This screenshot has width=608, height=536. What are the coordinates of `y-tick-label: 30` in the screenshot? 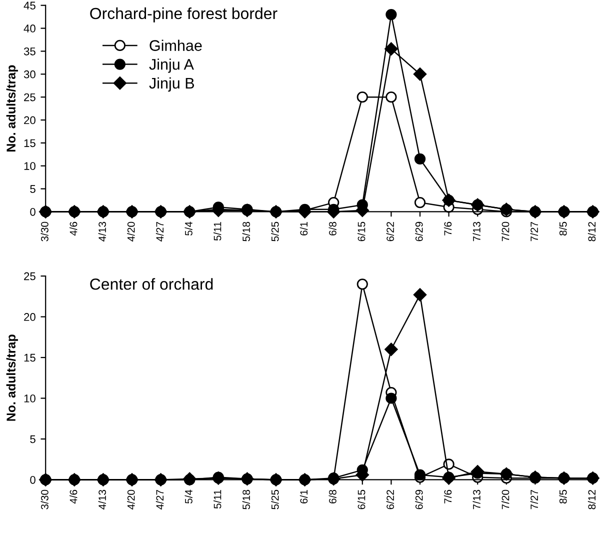 It's located at (30, 74).